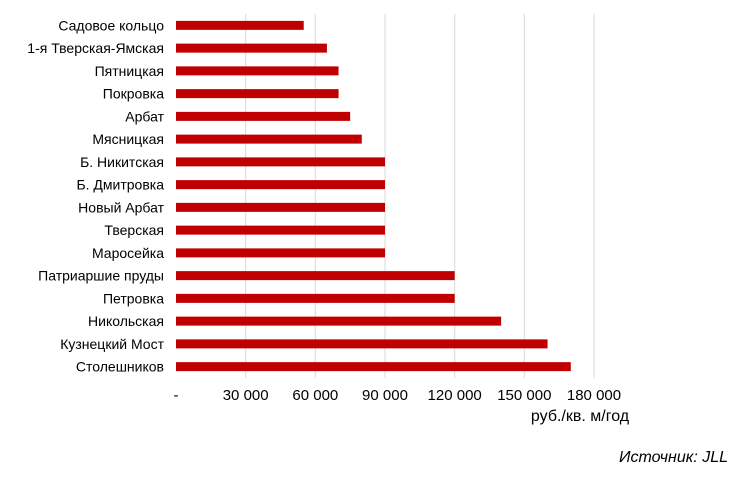  I want to click on x-tick-label: -, so click(176, 395).